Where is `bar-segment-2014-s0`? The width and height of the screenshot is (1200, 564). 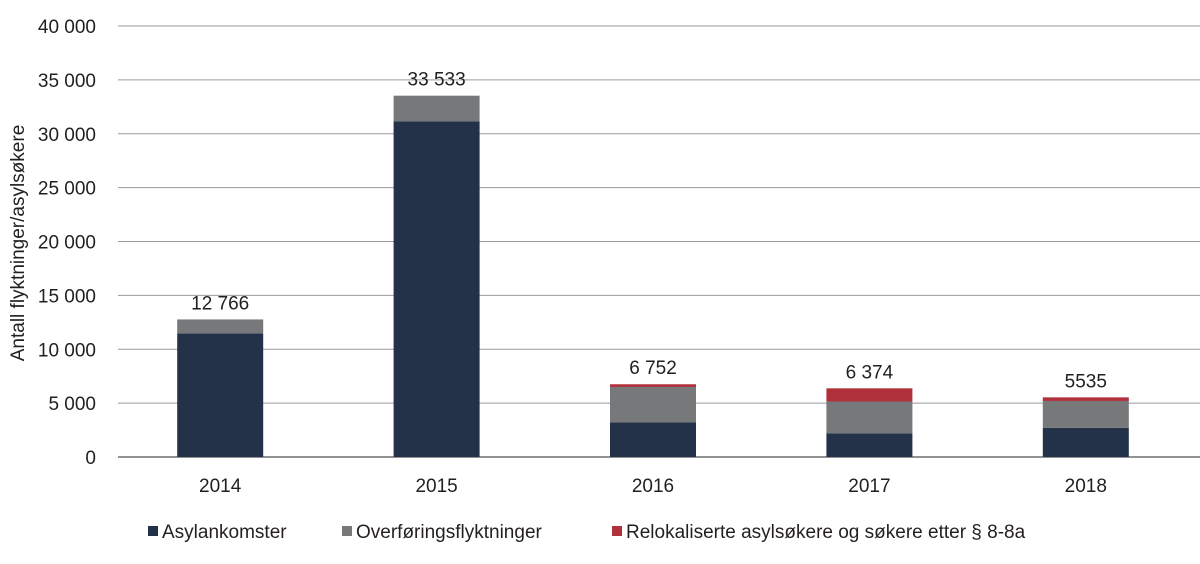
bar-segment-2014-s0 is located at coordinates (220, 395).